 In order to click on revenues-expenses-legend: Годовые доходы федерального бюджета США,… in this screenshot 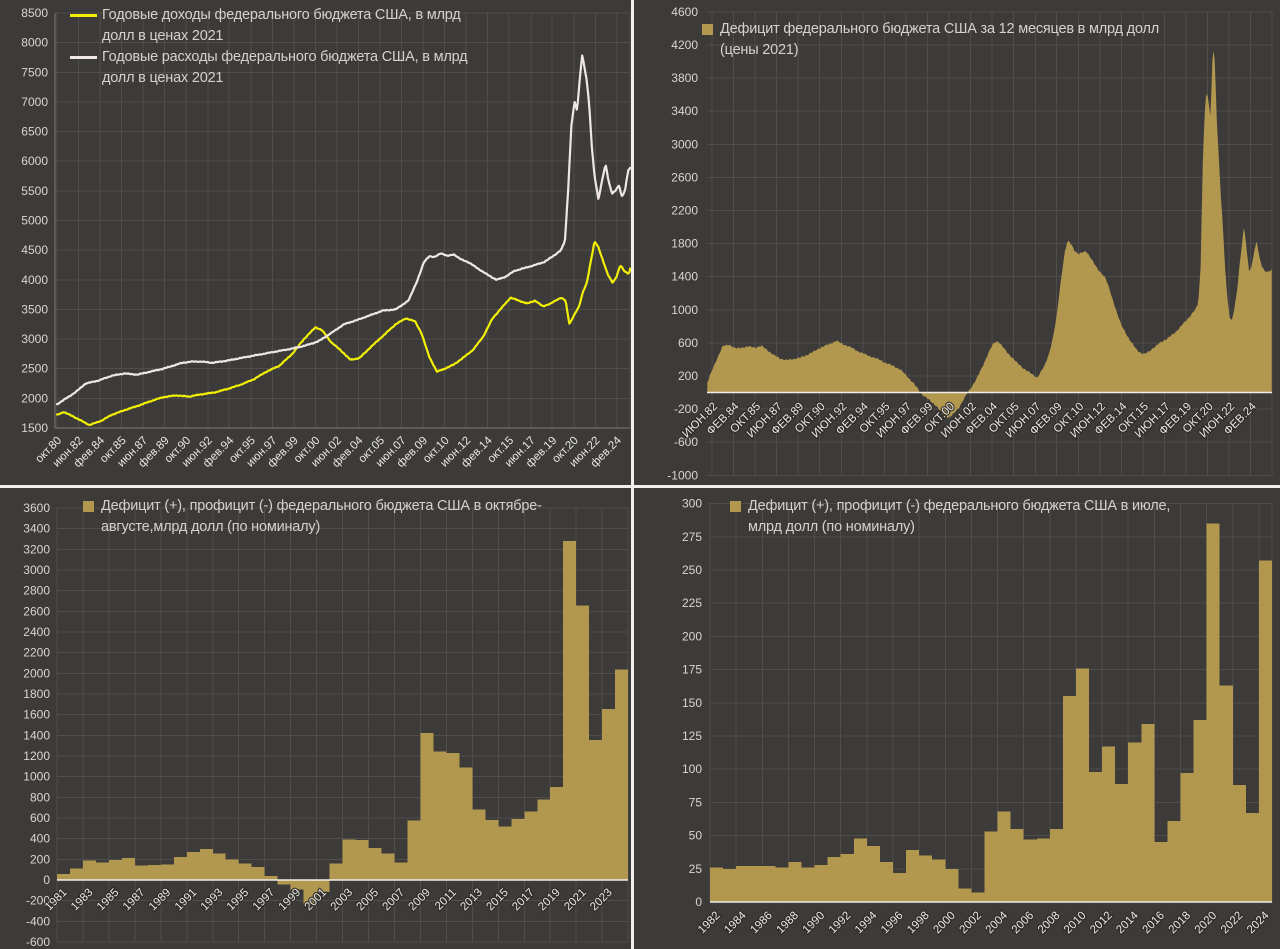, I will do `click(281, 47)`.